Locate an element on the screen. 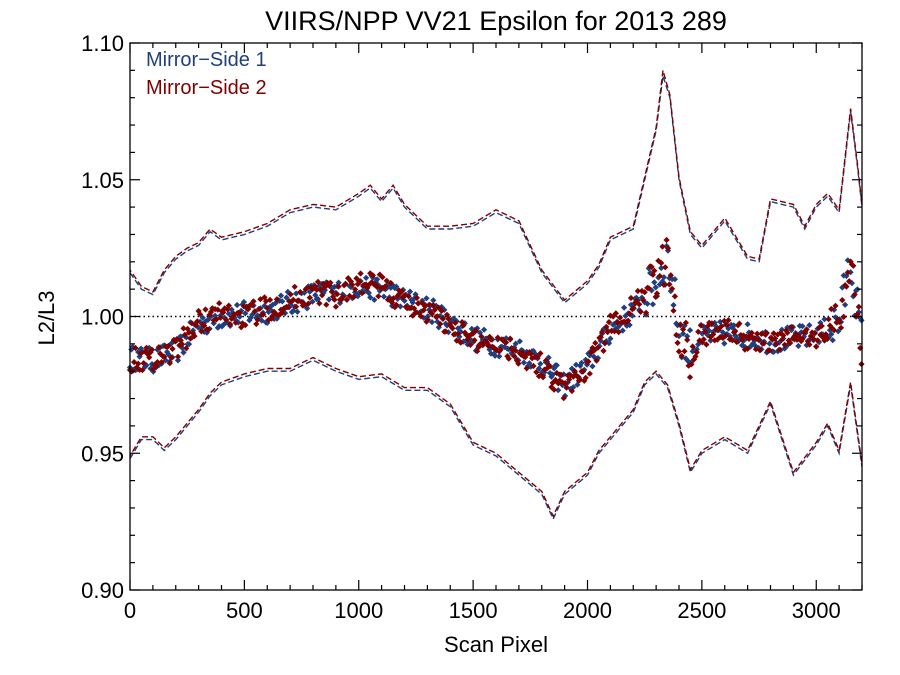  chart-title: VIIRS/NPP VV21 Epsilon for 2013 289 is located at coordinates (496, 21).